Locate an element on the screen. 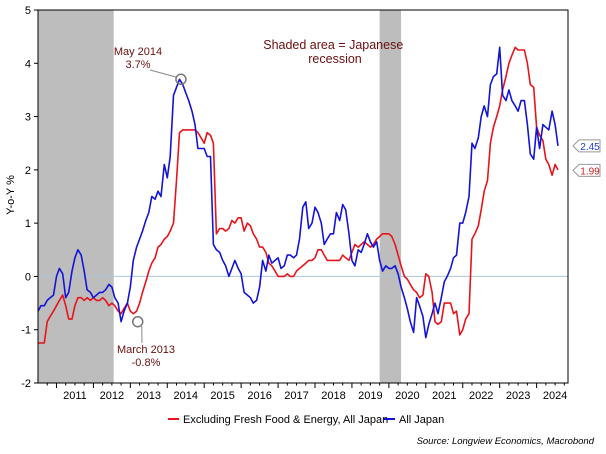  y-axis: -2 -1 0 1 2 3 4 5 is located at coordinates (29, 197).